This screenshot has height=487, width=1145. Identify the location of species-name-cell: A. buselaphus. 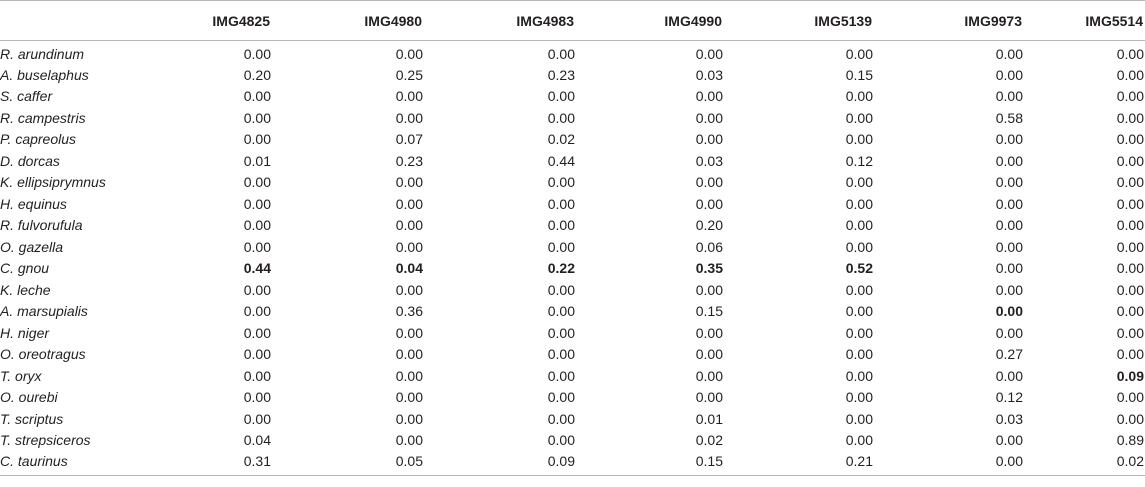
(44, 74).